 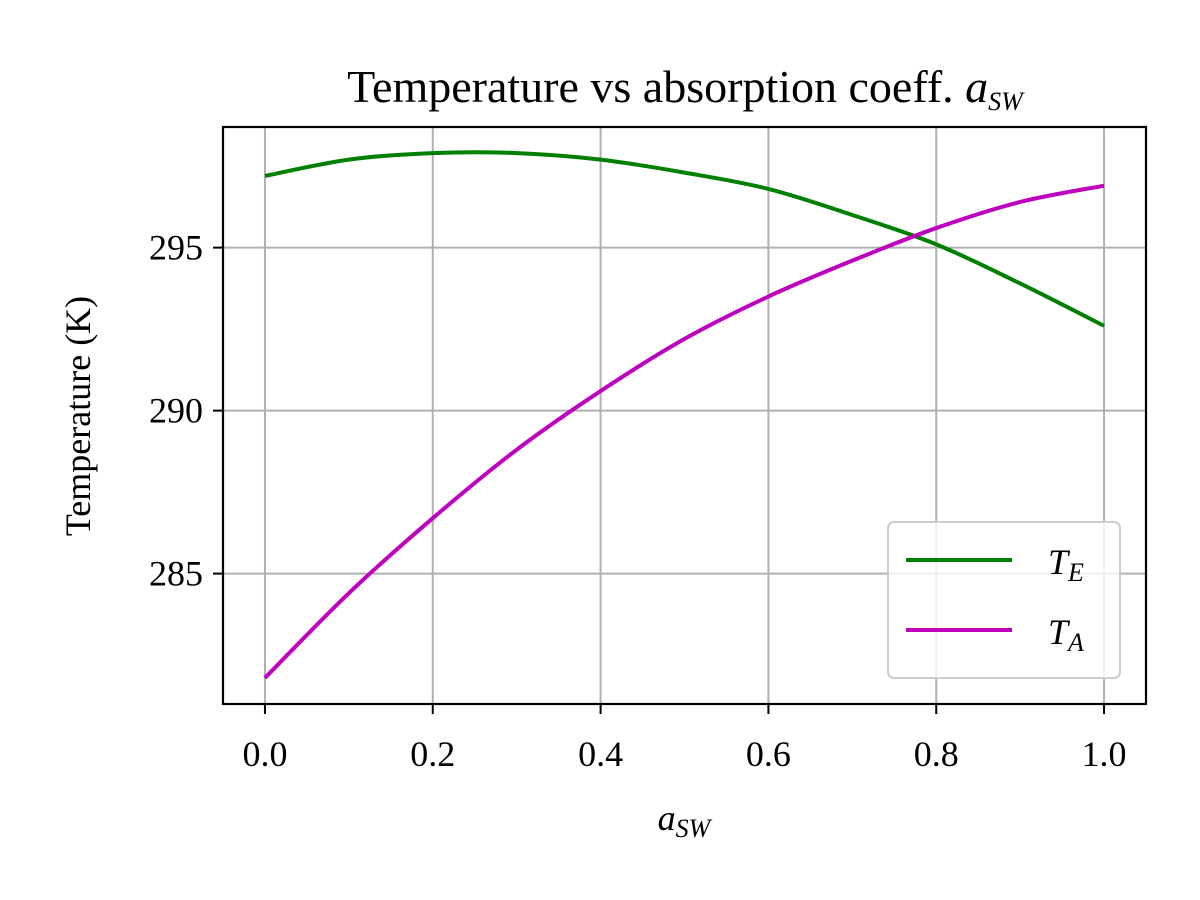 I want to click on legend-box, so click(x=1004, y=600).